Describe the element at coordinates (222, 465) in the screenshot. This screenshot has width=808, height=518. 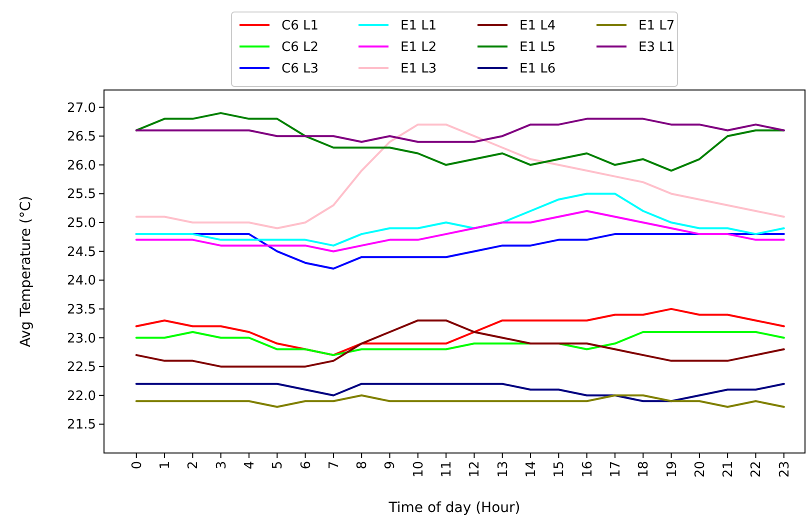
I see `x-tick-label: 3` at that location.